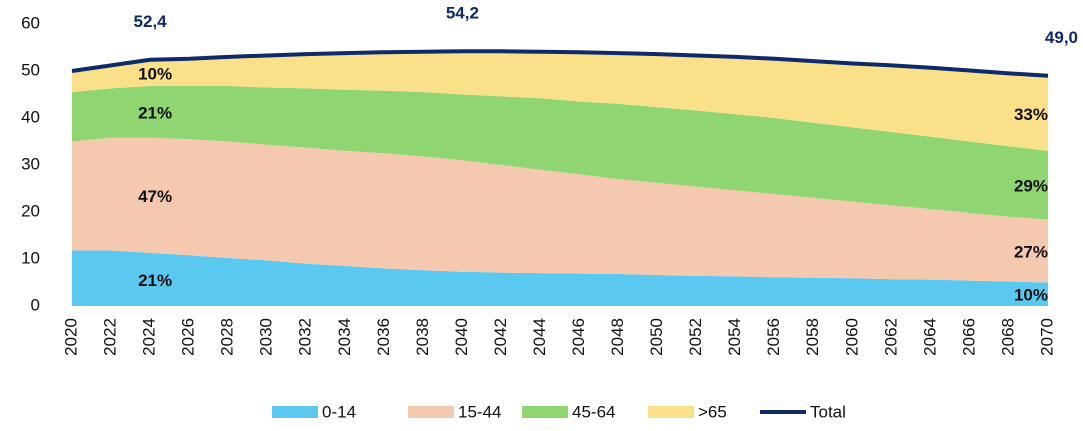 The image size is (1083, 431). I want to click on total-label: 52,4, so click(151, 21).